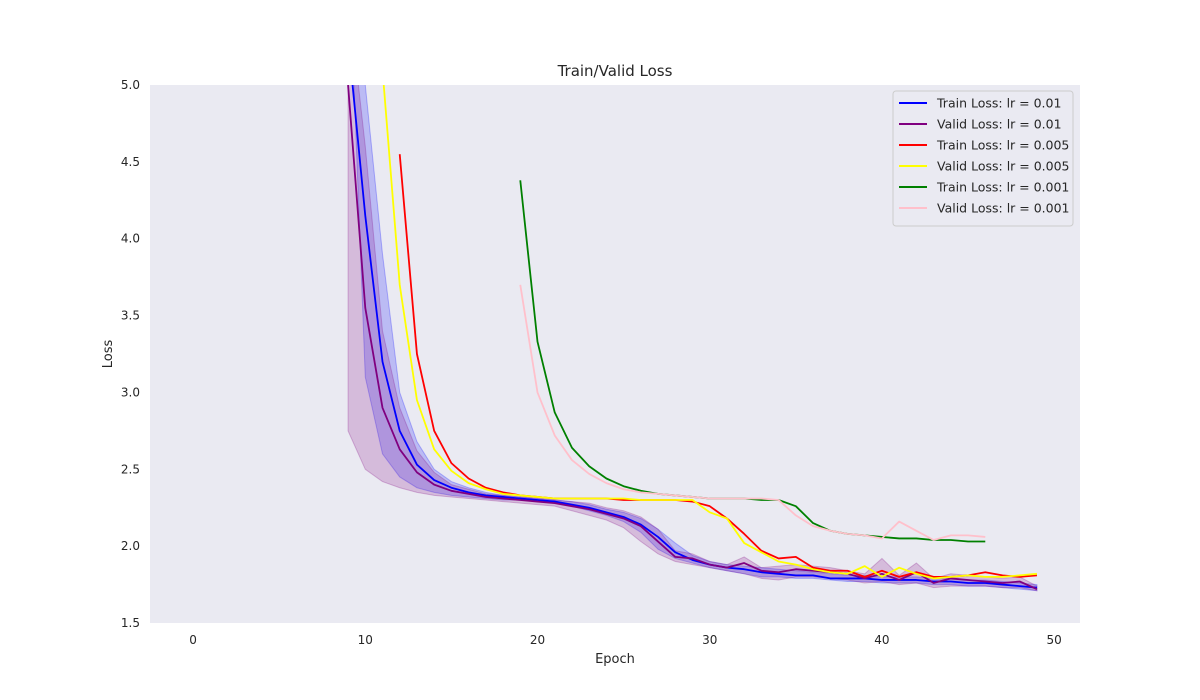 The height and width of the screenshot is (700, 1200). What do you see at coordinates (1003, 166) in the screenshot?
I see `legend-entry: Valid Loss: lr = 0.005` at bounding box center [1003, 166].